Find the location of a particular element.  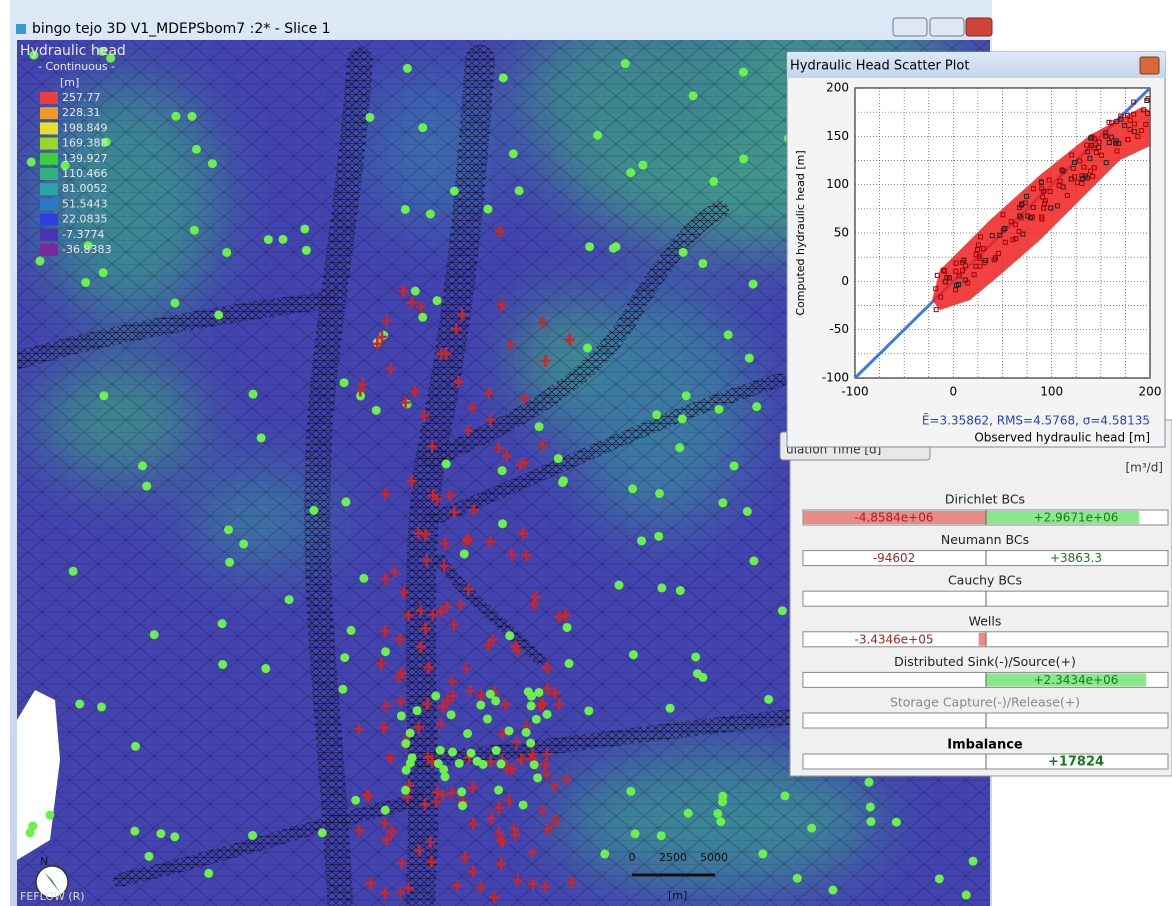

maximize-button is located at coordinates (947, 27).